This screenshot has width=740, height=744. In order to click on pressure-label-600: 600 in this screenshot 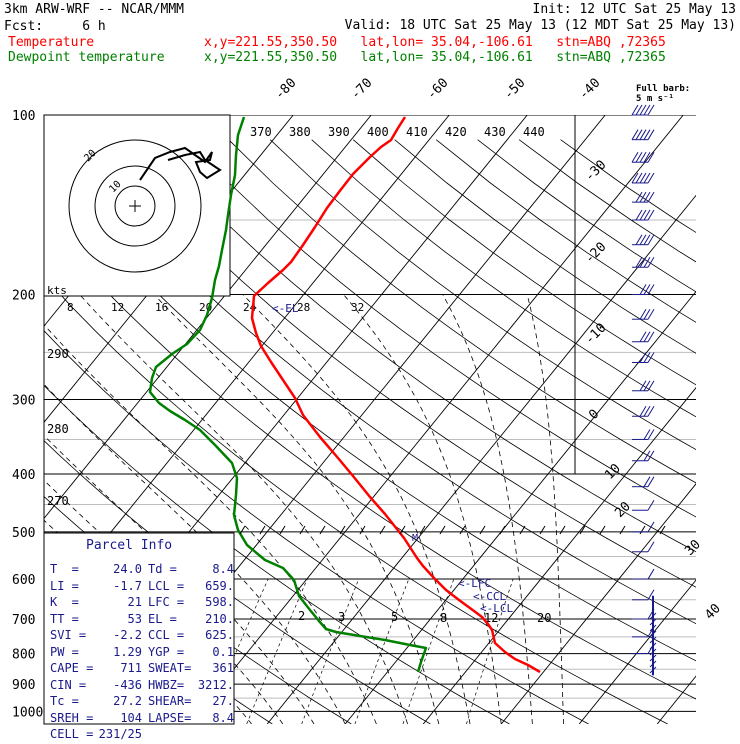, I will do `click(23, 580)`.